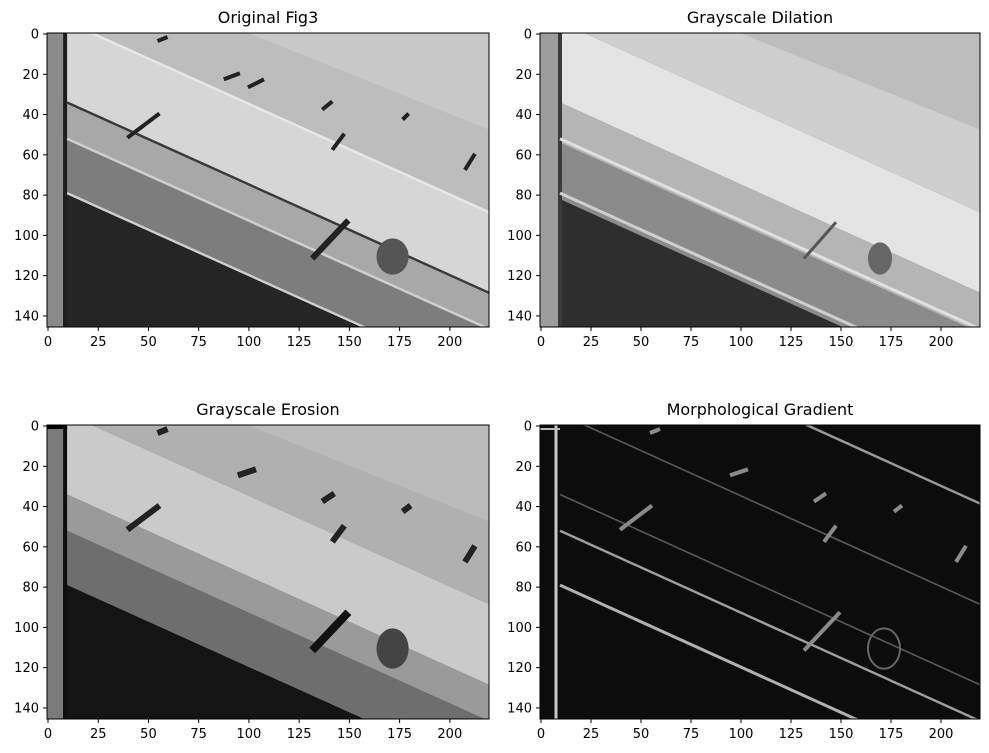 The image size is (989, 753). I want to click on panel-title: Grayscale Erosion, so click(268, 409).